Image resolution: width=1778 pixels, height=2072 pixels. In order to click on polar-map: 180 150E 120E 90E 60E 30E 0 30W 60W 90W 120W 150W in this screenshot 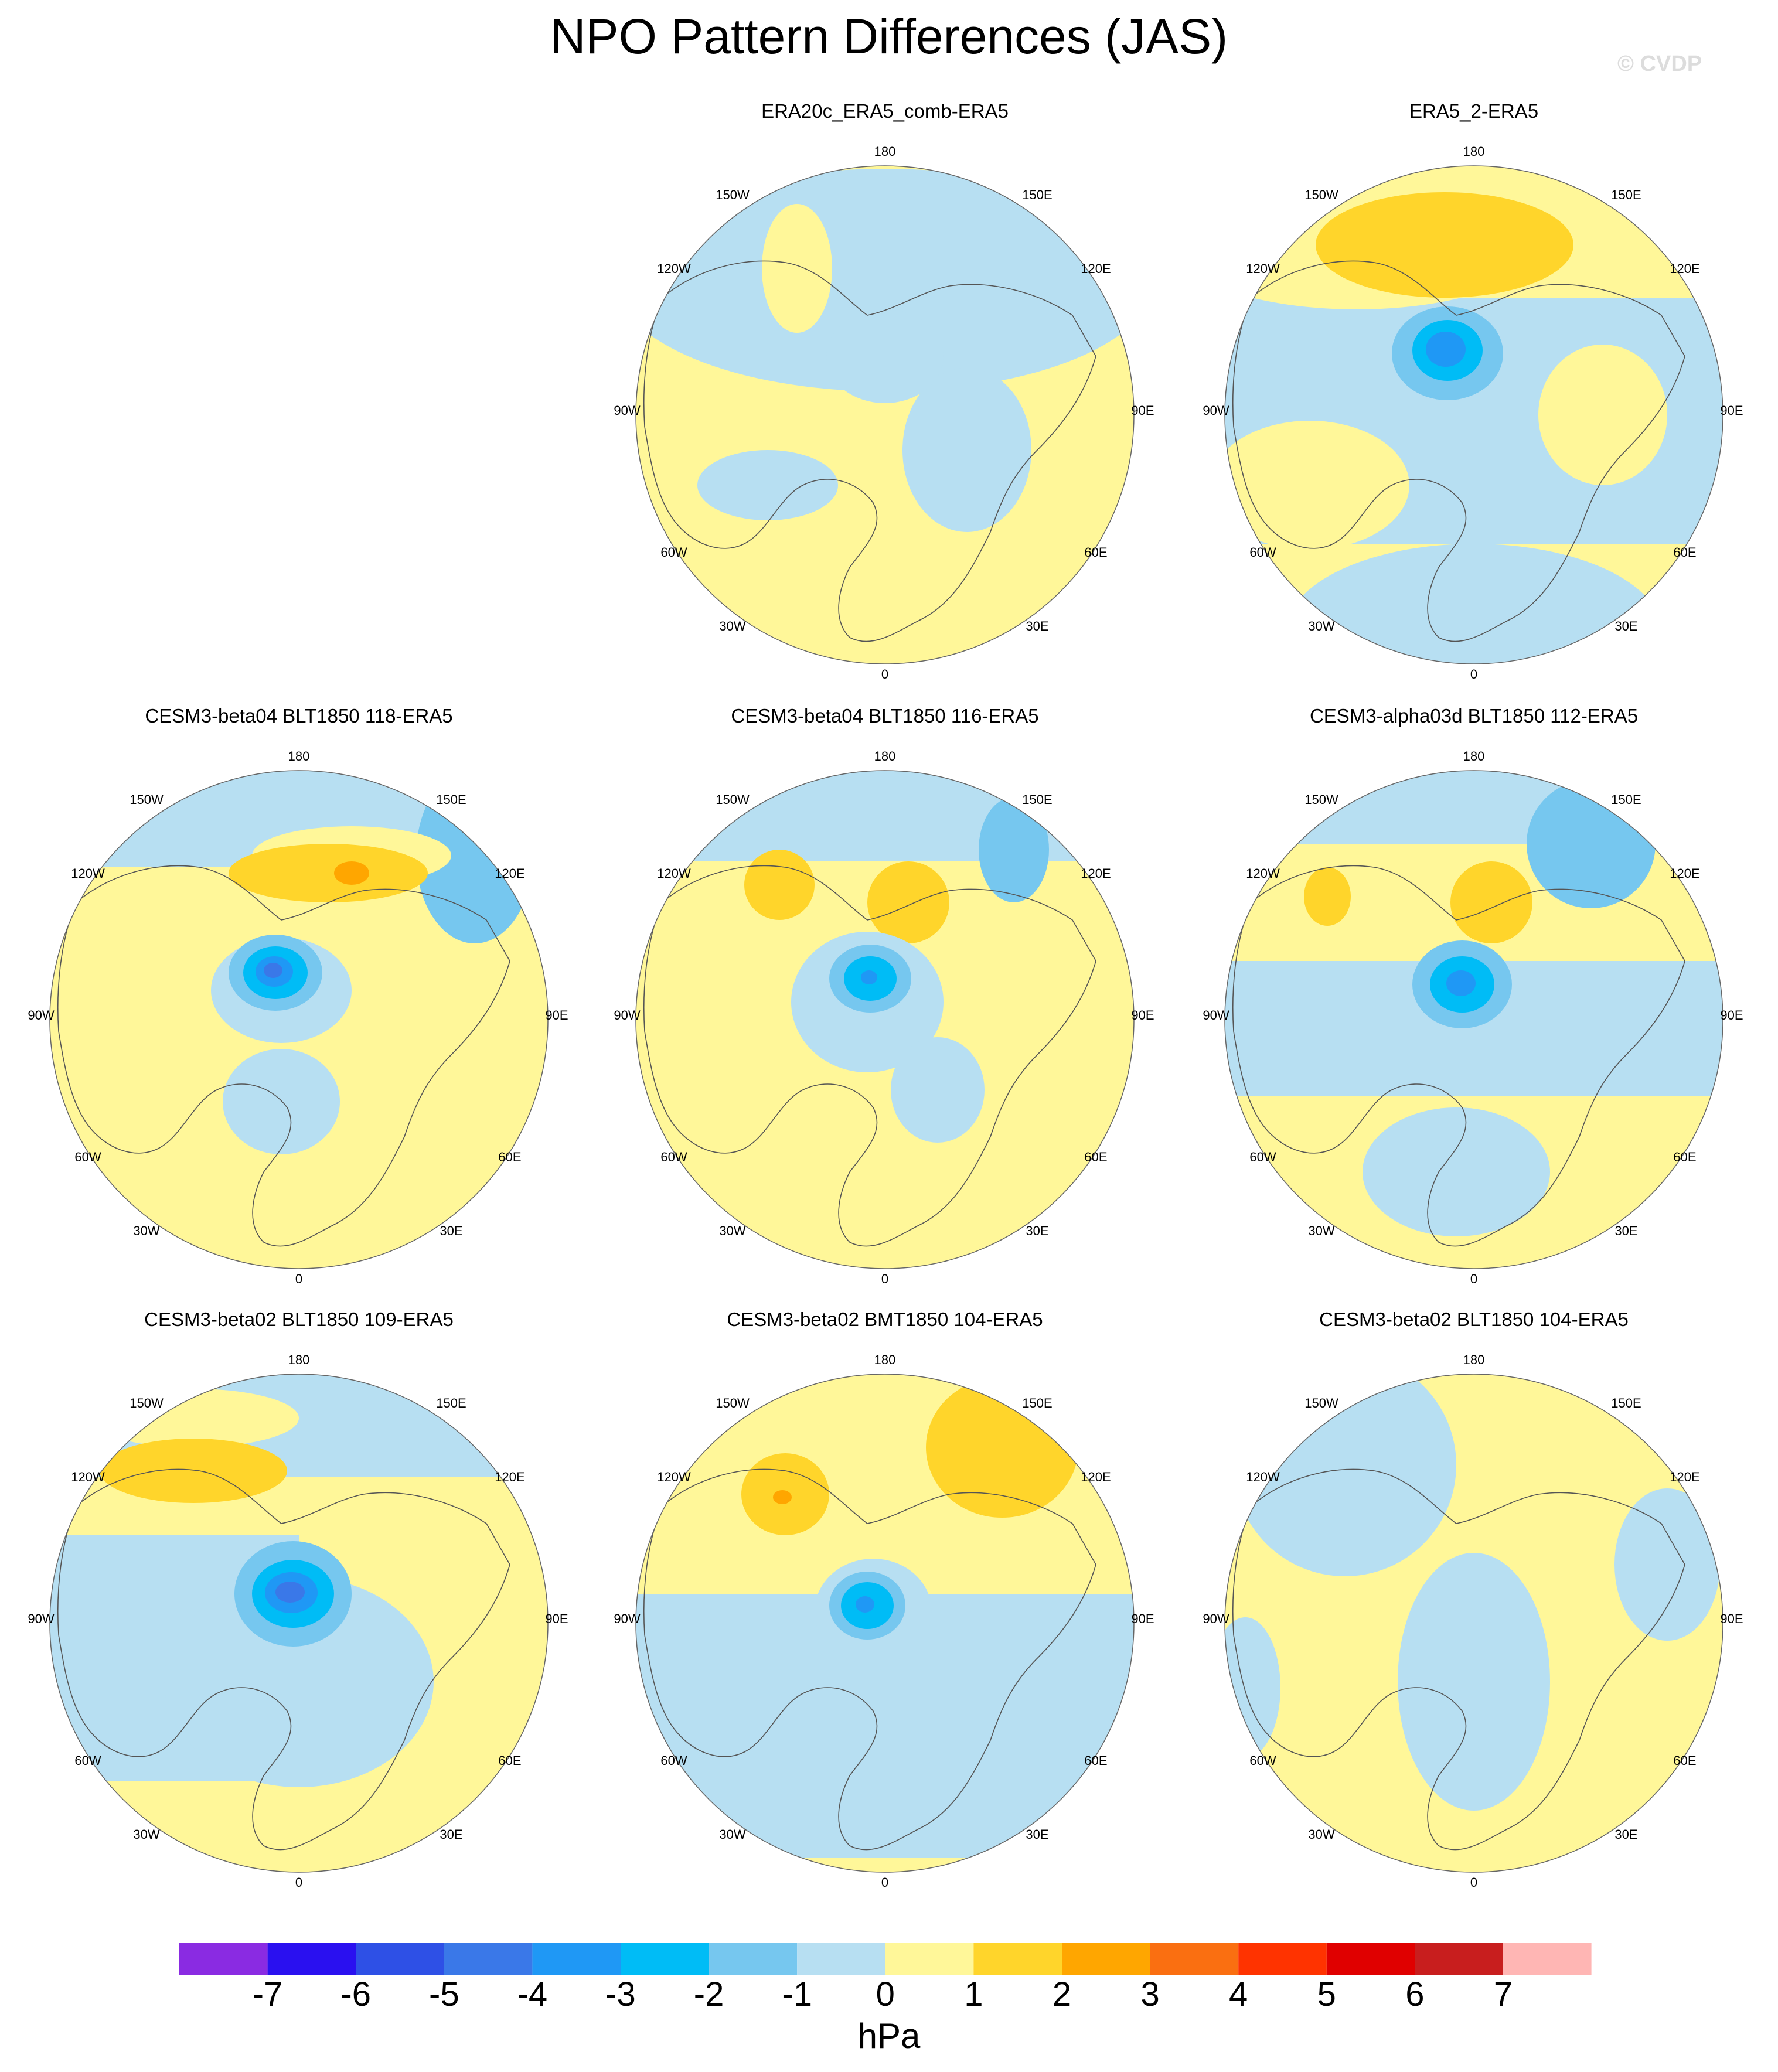, I will do `click(1473, 412)`.